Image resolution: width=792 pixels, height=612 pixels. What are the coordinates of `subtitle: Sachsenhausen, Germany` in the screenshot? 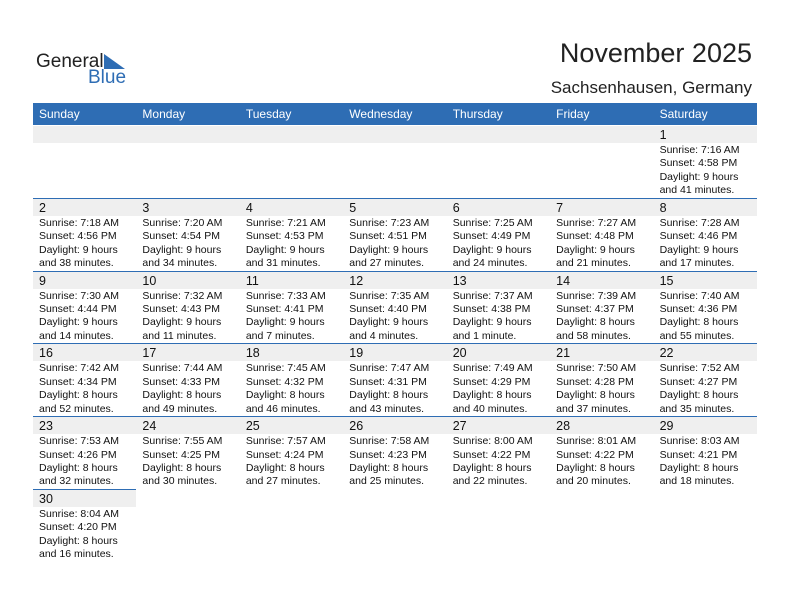 It's located at (651, 87).